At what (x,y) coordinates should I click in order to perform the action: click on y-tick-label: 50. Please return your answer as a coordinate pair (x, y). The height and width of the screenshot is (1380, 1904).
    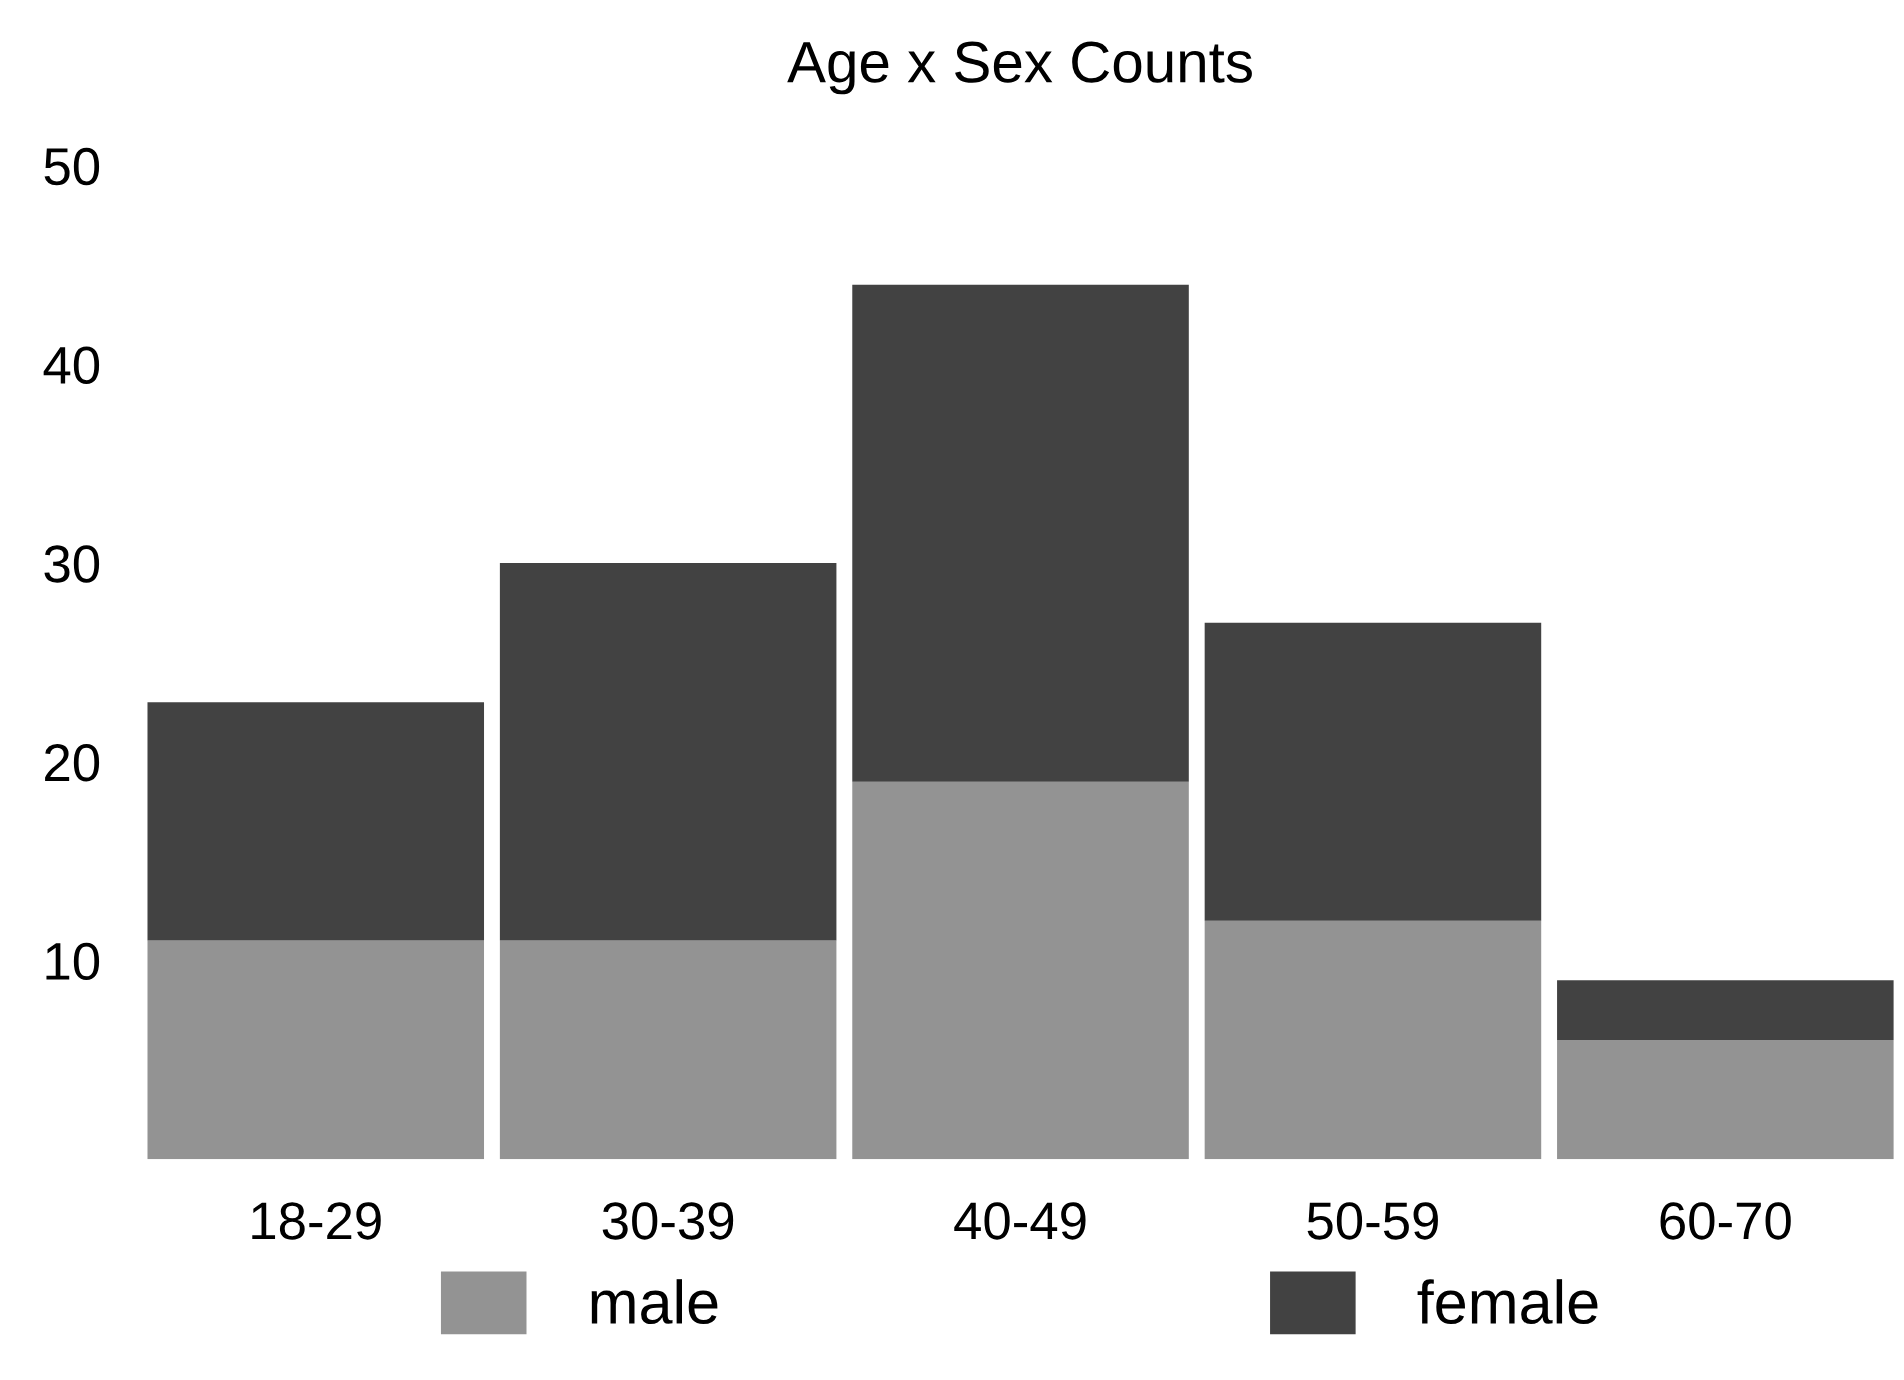
    Looking at the image, I should click on (72, 166).